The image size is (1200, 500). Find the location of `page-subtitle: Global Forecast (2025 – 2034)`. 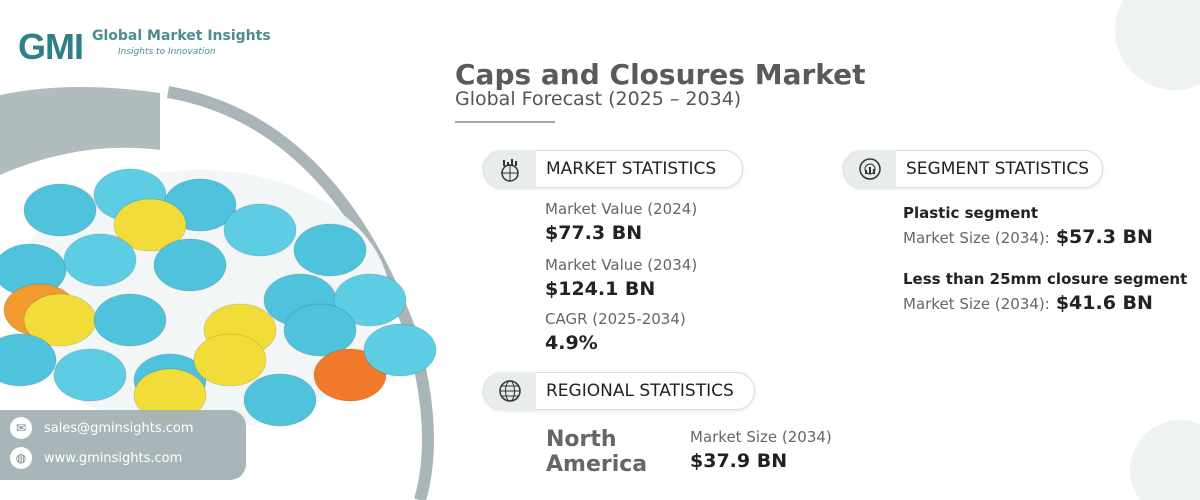

page-subtitle: Global Forecast (2025 – 2034) is located at coordinates (598, 99).